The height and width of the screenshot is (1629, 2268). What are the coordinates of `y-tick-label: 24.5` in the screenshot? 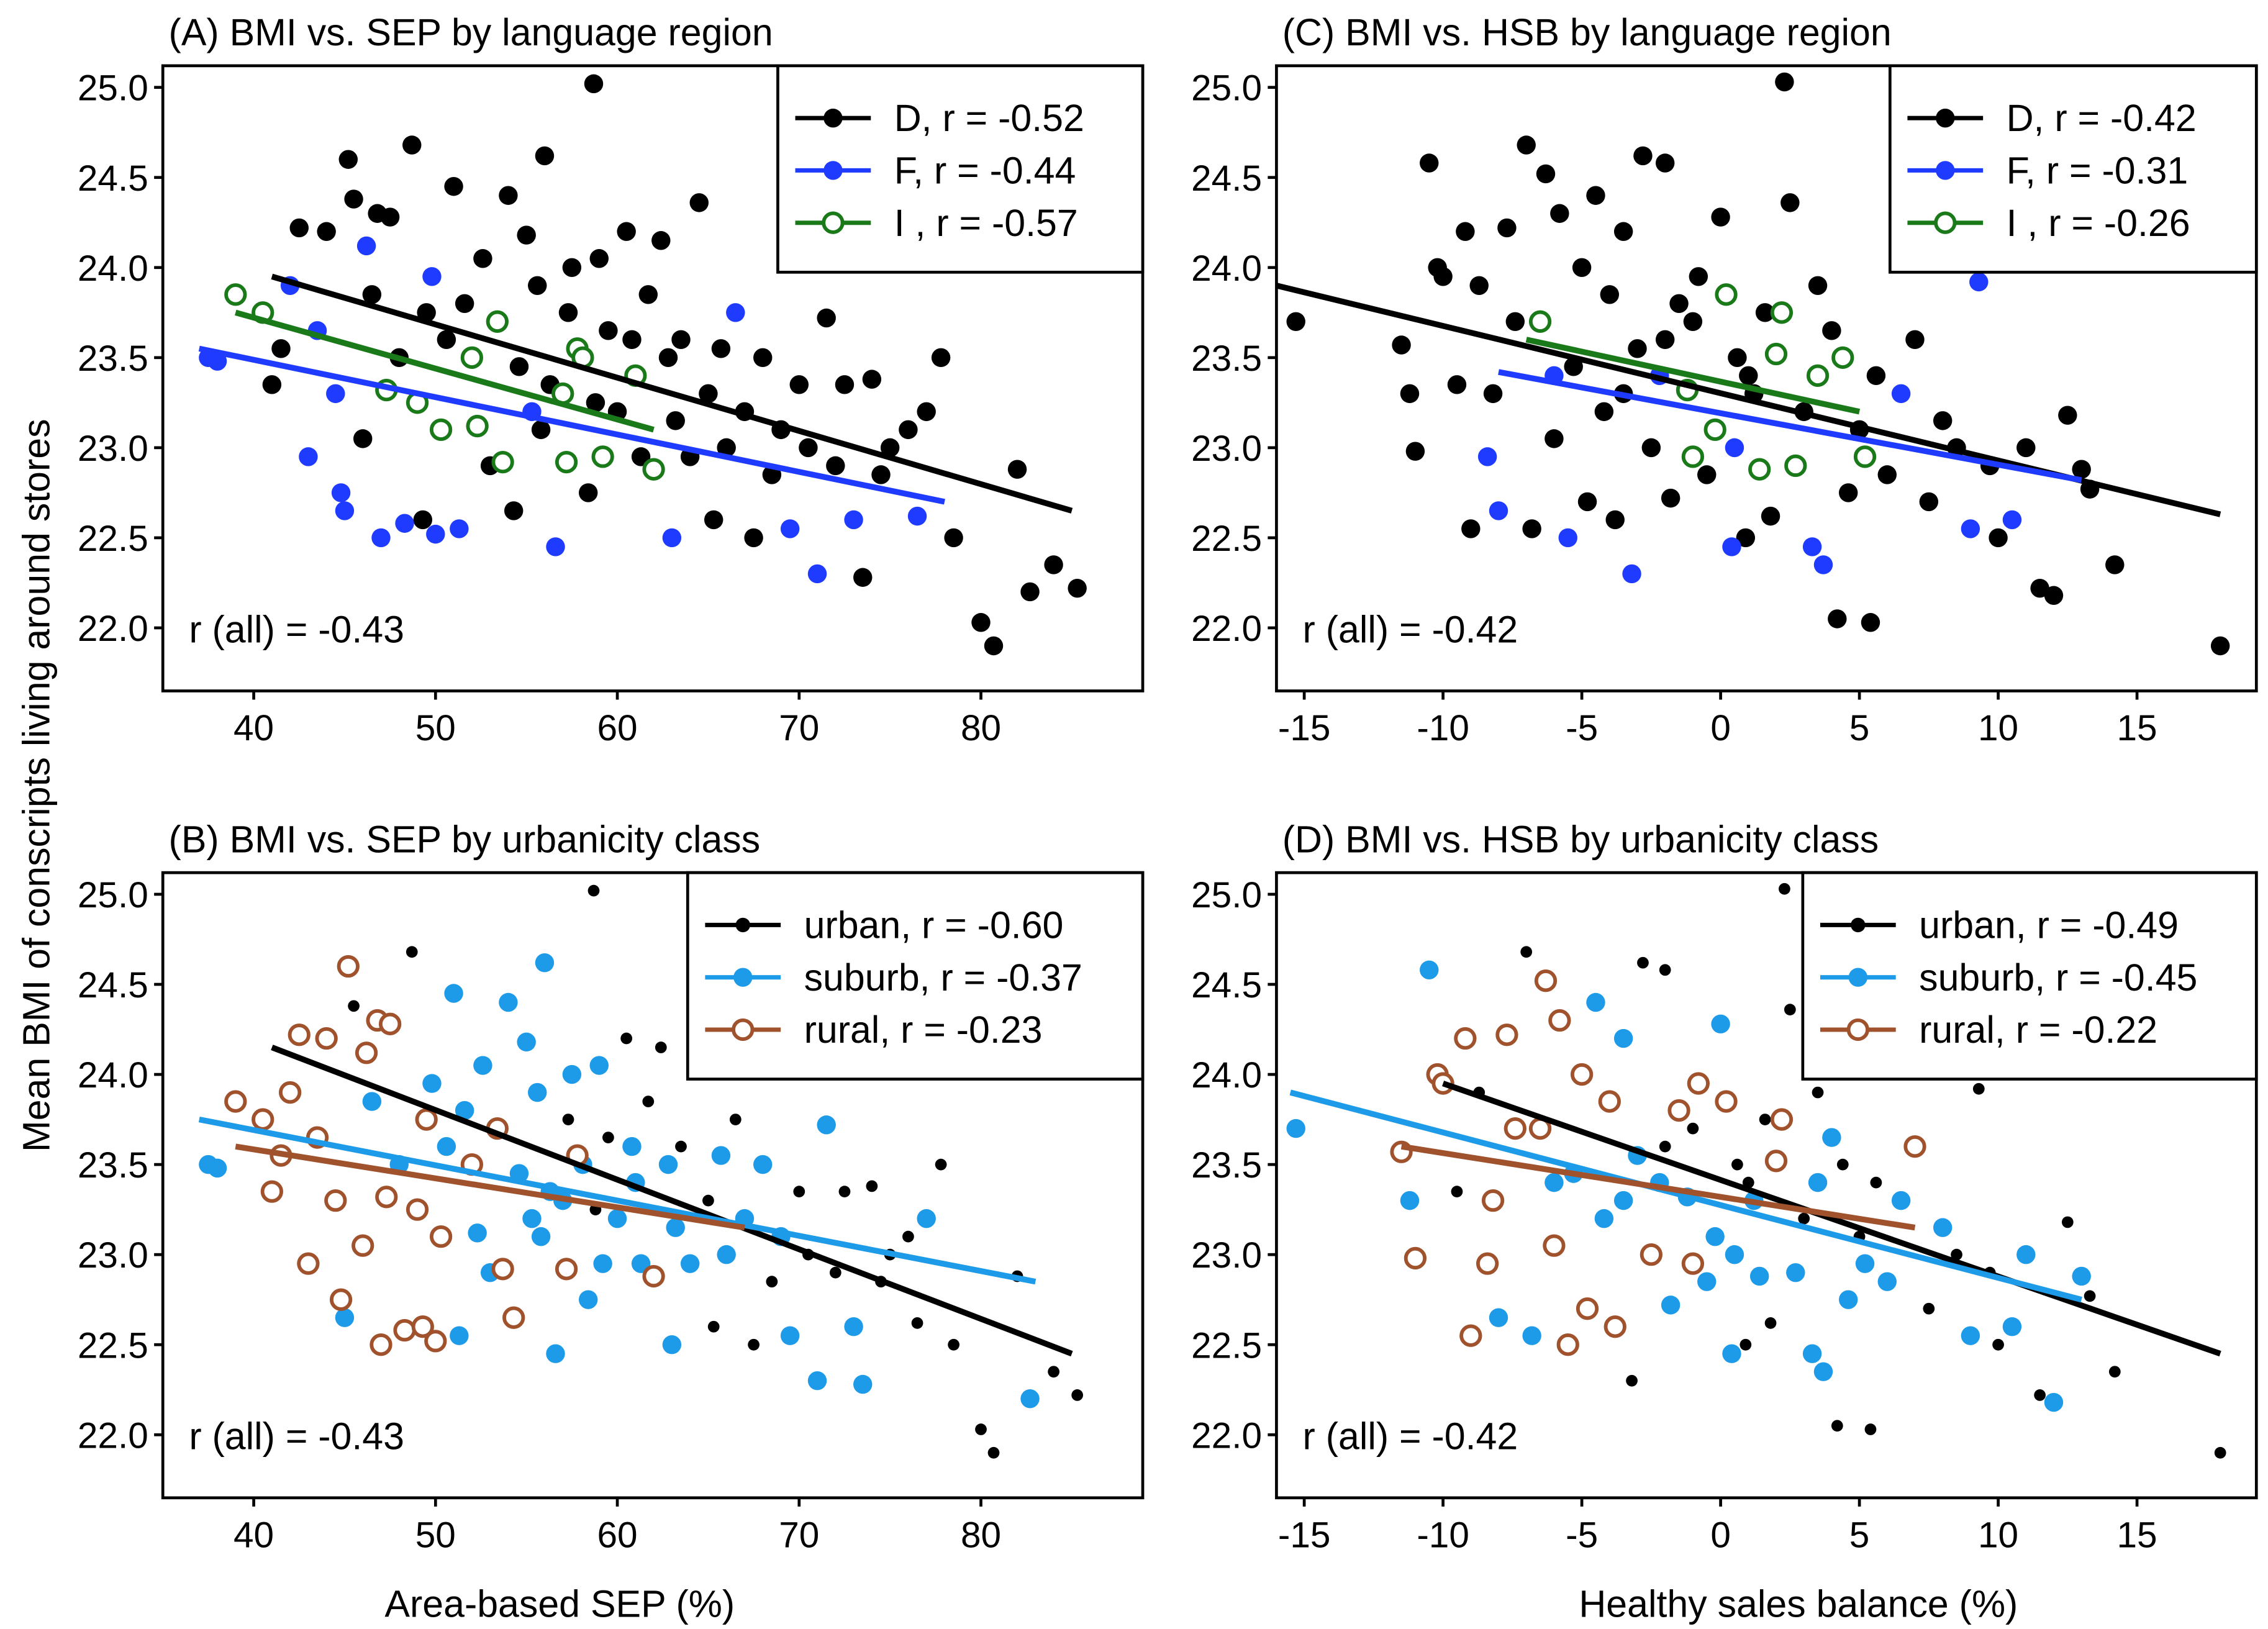 It's located at (113, 178).